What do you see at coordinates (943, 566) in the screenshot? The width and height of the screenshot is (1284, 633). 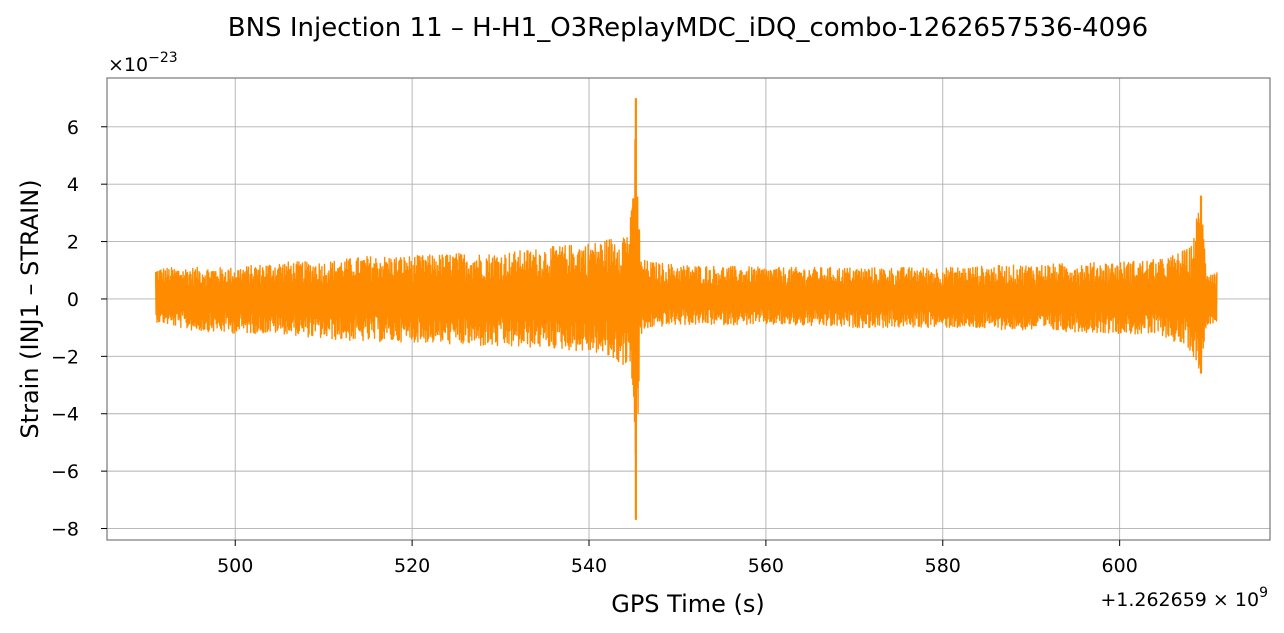 I see `x-tick-label: 580` at bounding box center [943, 566].